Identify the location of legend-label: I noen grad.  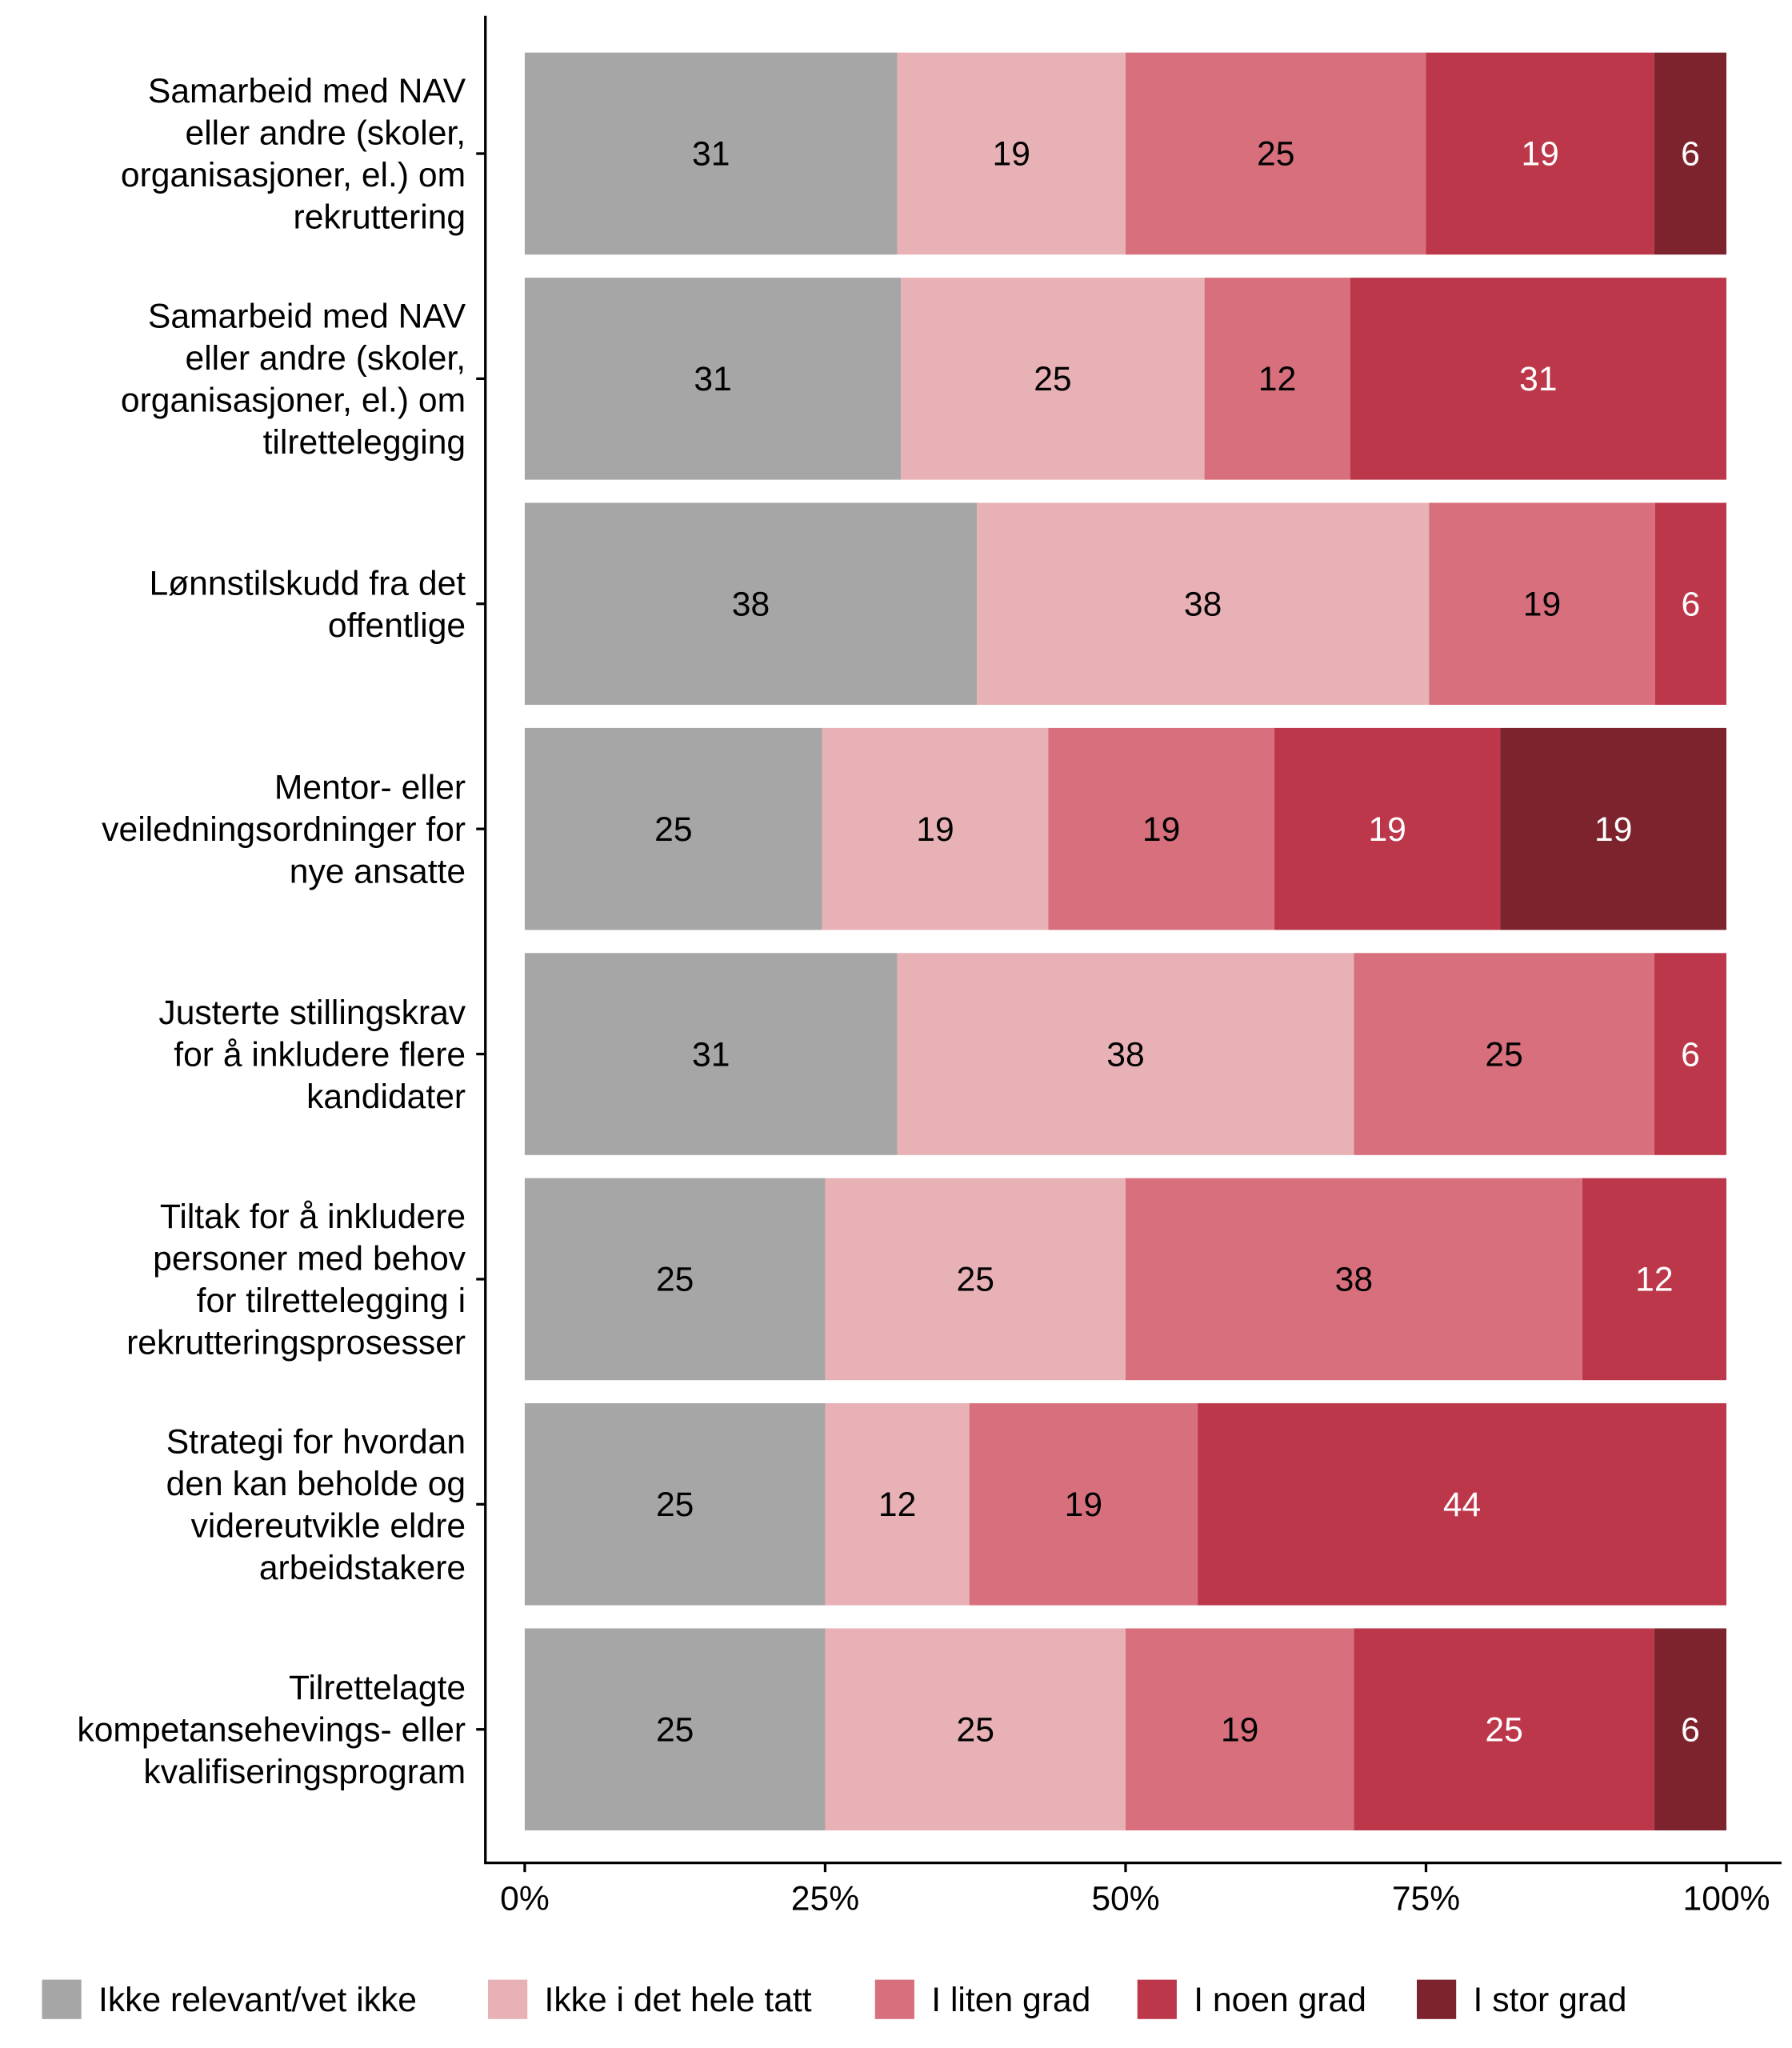
(1280, 2000).